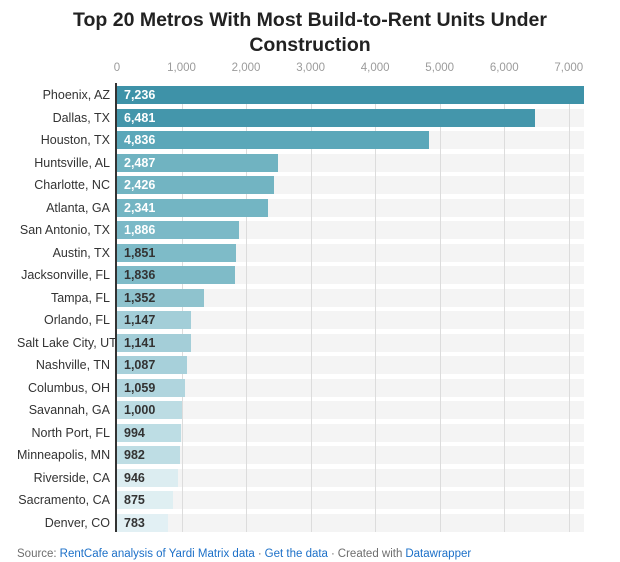 The height and width of the screenshot is (562, 620). Describe the element at coordinates (134, 432) in the screenshot. I see `bar-value-label: 994` at that location.